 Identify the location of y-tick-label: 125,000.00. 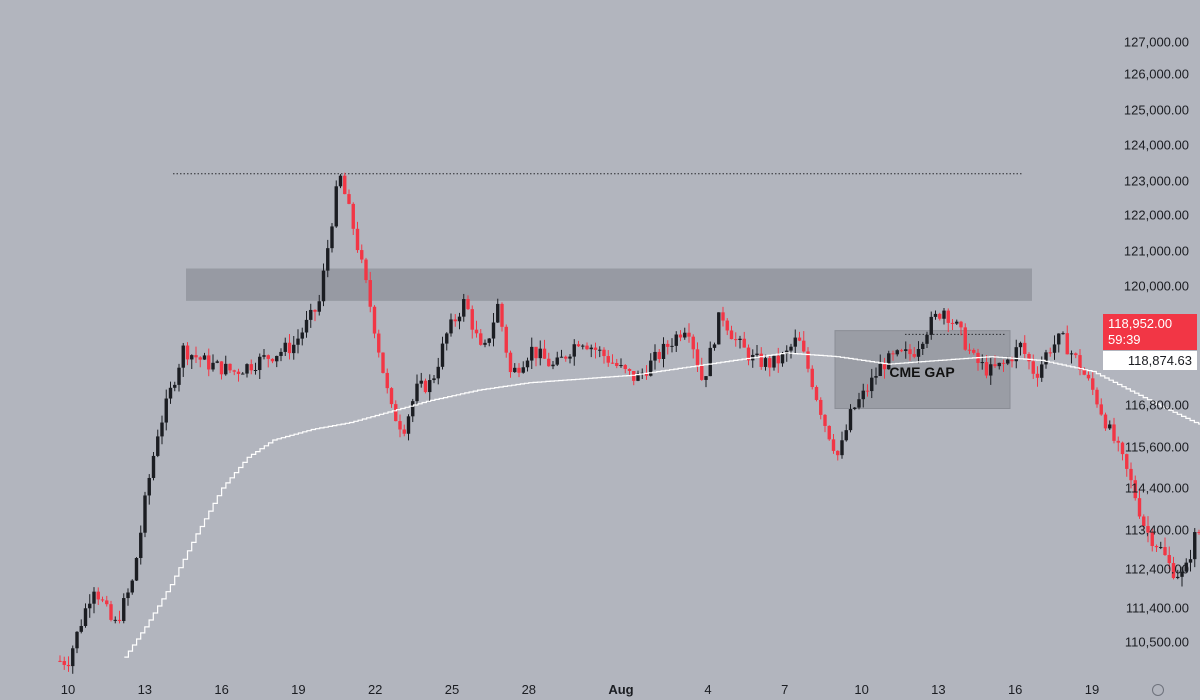
(1156, 110).